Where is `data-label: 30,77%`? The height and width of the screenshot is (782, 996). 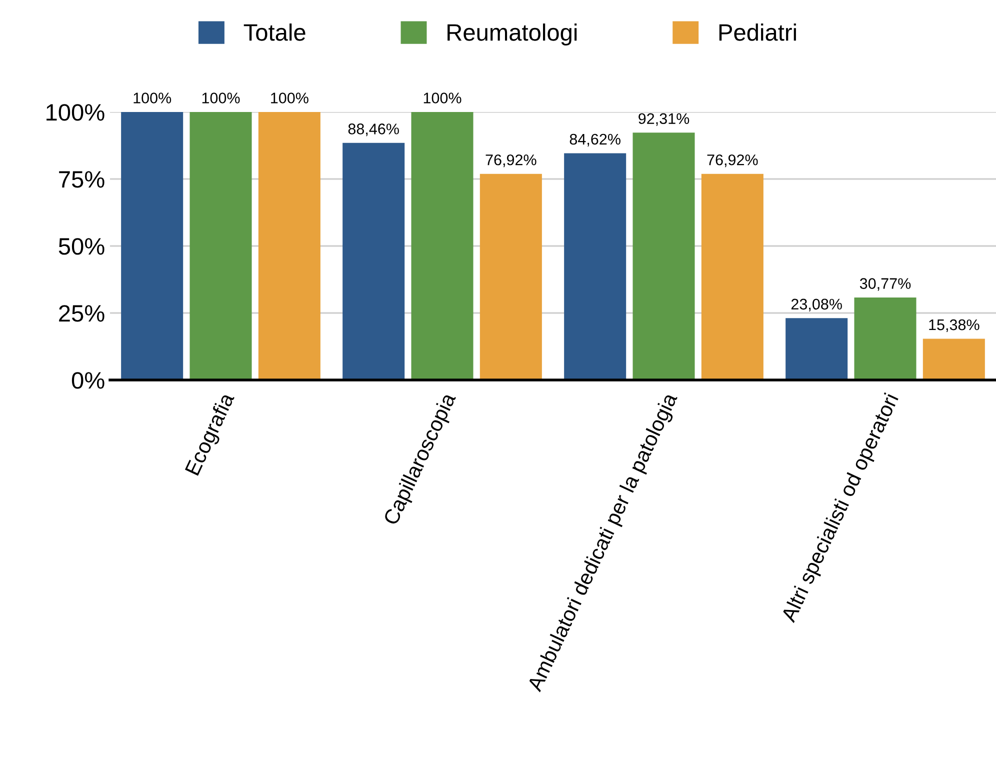 data-label: 30,77% is located at coordinates (885, 284).